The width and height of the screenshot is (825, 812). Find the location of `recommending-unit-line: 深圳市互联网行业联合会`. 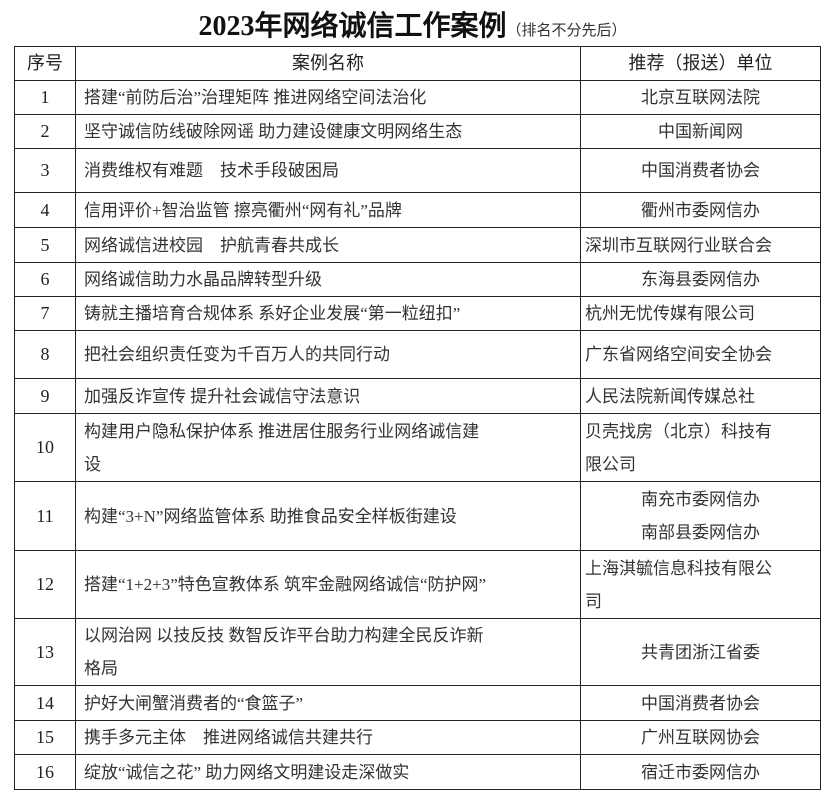

recommending-unit-line: 深圳市互联网行业联合会 is located at coordinates (678, 245).